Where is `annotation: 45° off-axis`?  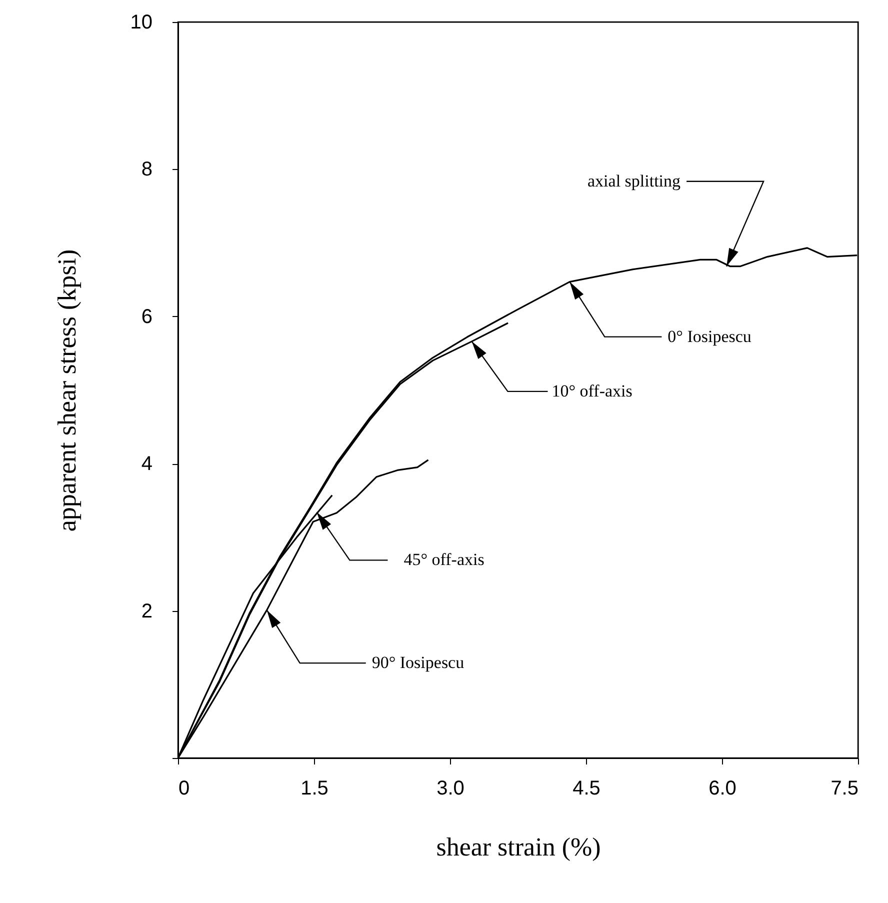 annotation: 45° off-axis is located at coordinates (444, 560).